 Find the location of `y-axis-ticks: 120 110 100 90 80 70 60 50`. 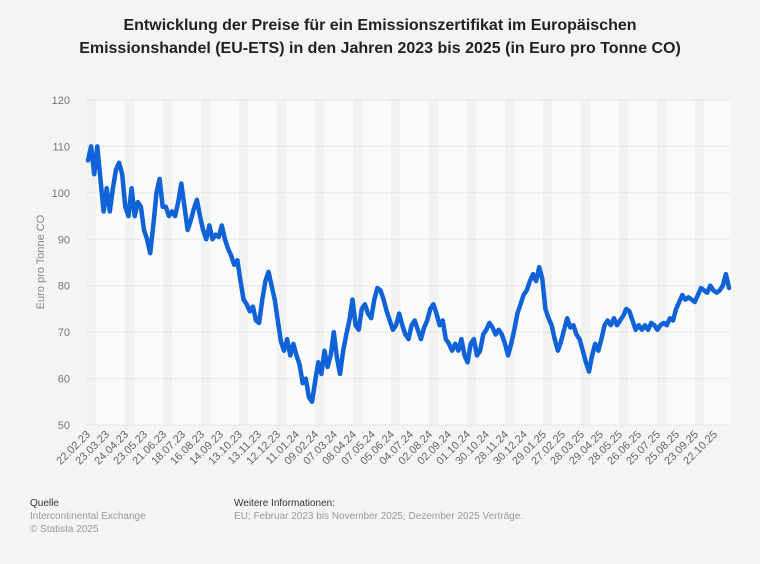

y-axis-ticks: 120 110 100 90 80 70 60 50 is located at coordinates (61, 263).